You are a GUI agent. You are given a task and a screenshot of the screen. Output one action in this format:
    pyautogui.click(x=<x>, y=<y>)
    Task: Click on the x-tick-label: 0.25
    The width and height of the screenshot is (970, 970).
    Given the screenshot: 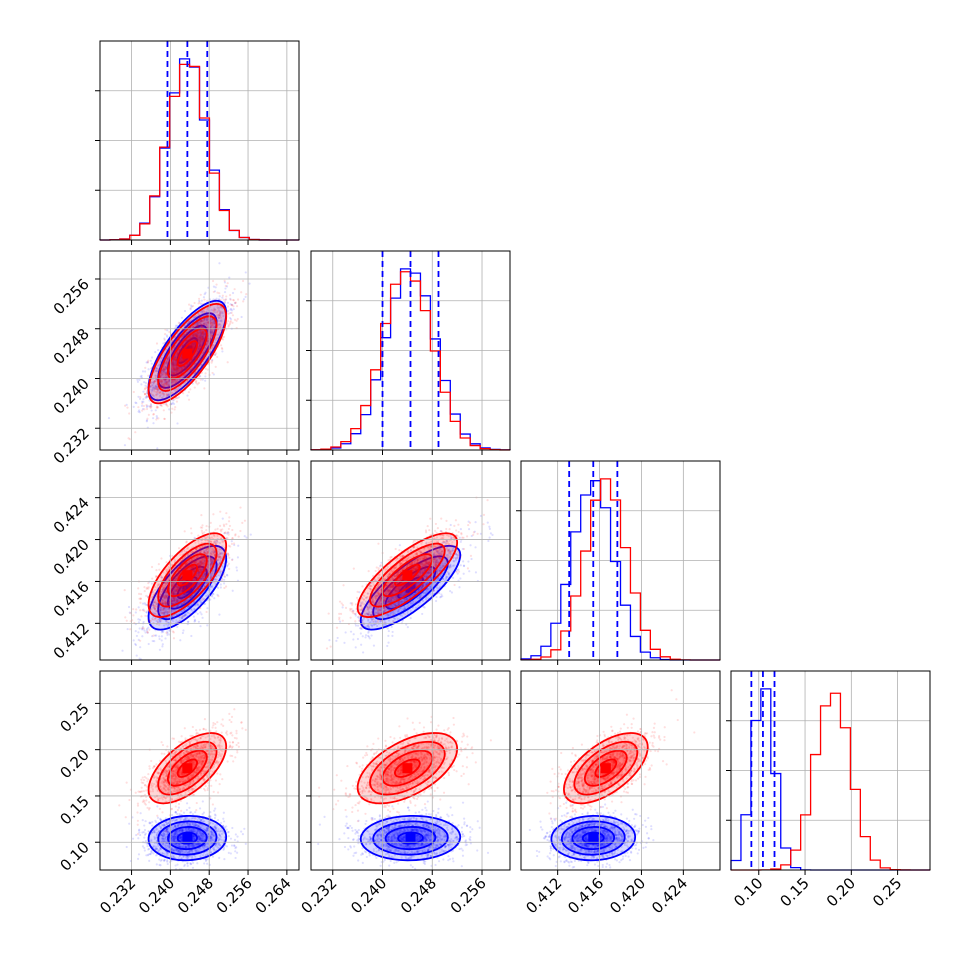 What is the action you would take?
    pyautogui.click(x=887, y=892)
    